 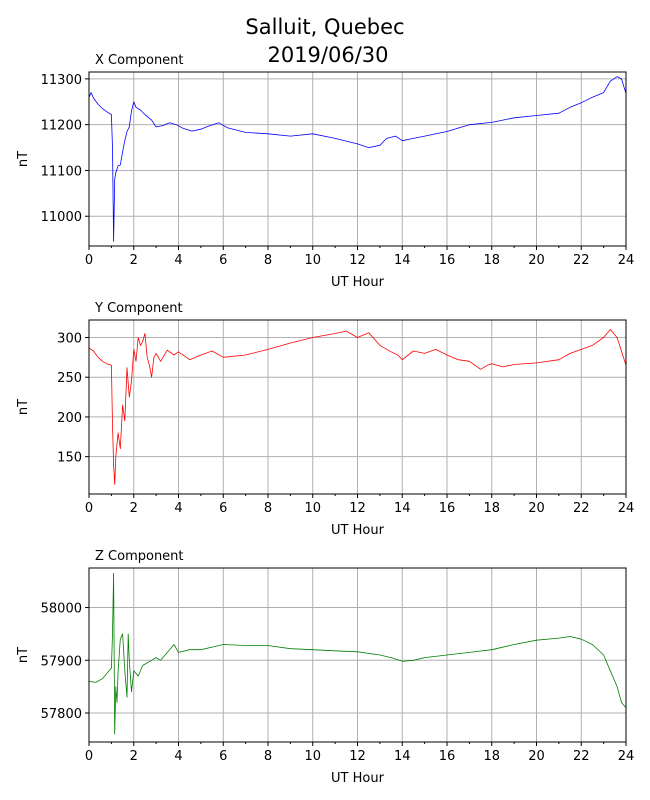 I want to click on panel-2-x-tick-label: 6, so click(x=223, y=508).